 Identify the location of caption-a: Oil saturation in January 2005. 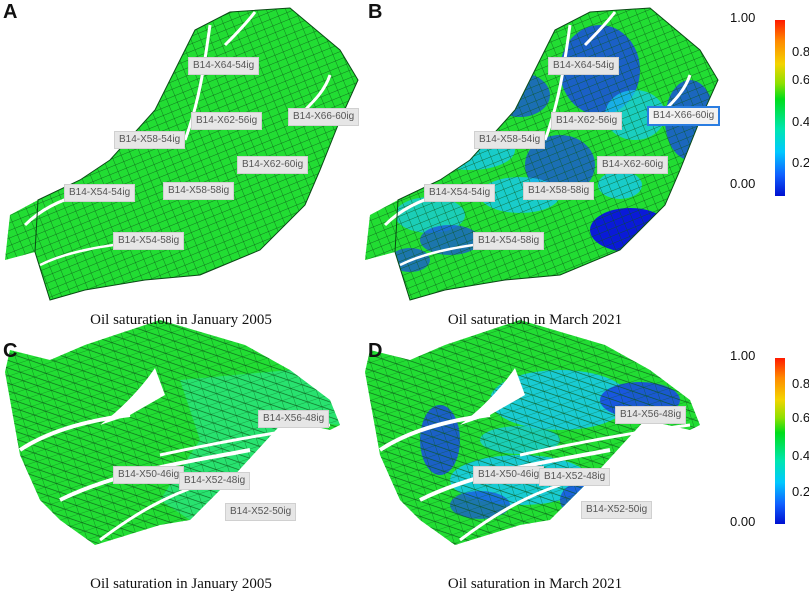
(181, 320).